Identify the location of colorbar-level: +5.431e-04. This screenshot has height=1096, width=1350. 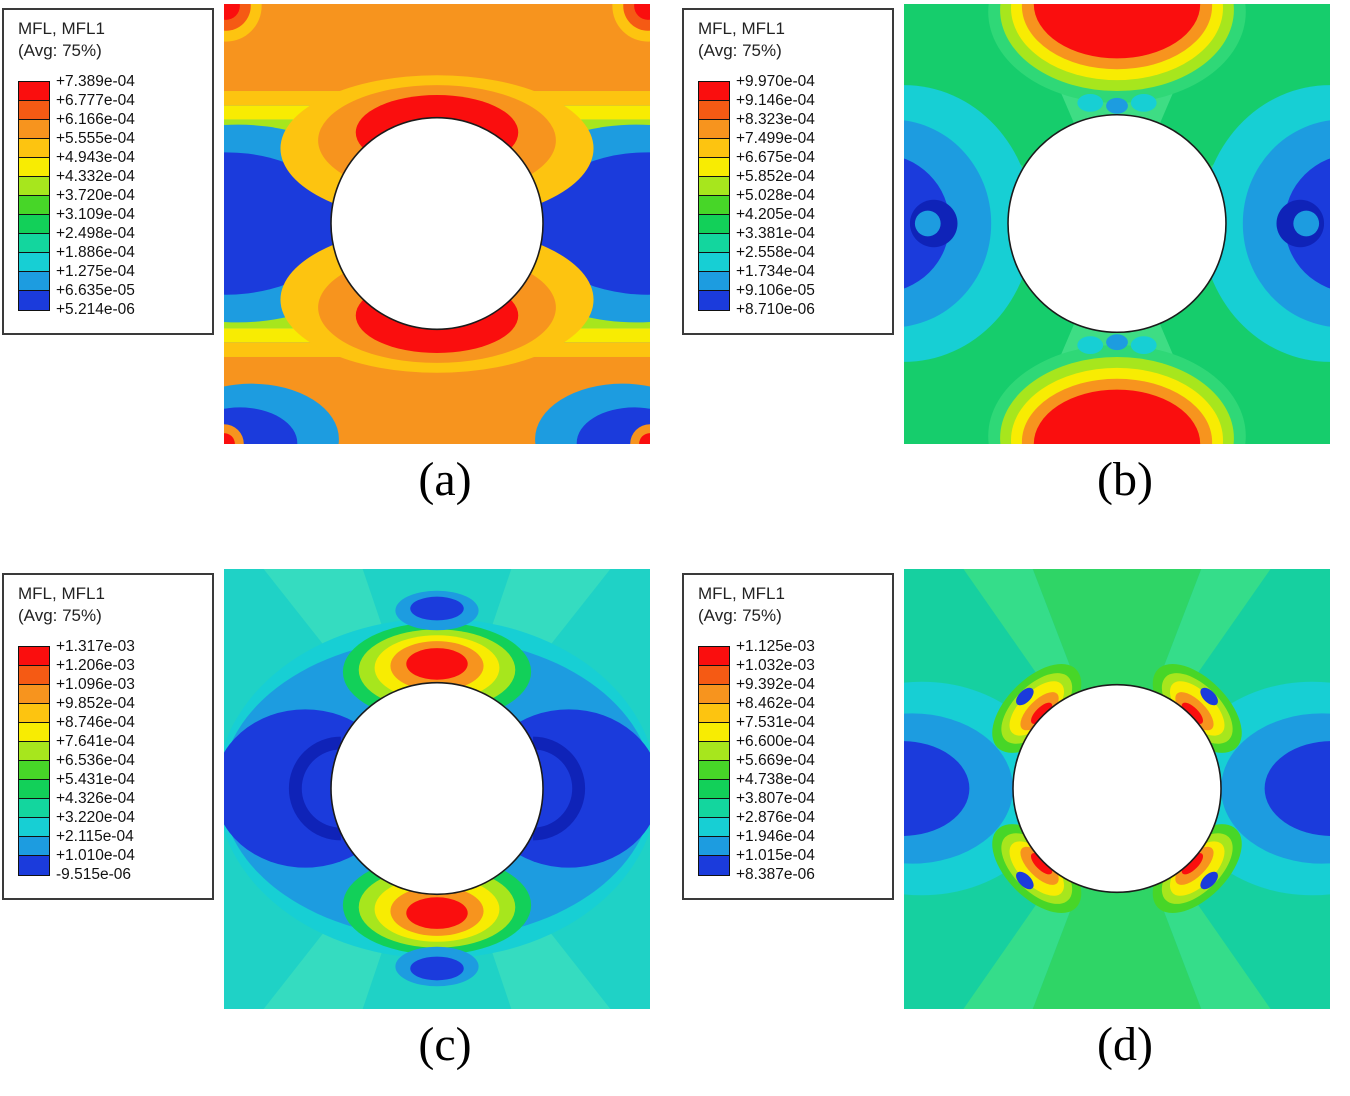
(95, 780).